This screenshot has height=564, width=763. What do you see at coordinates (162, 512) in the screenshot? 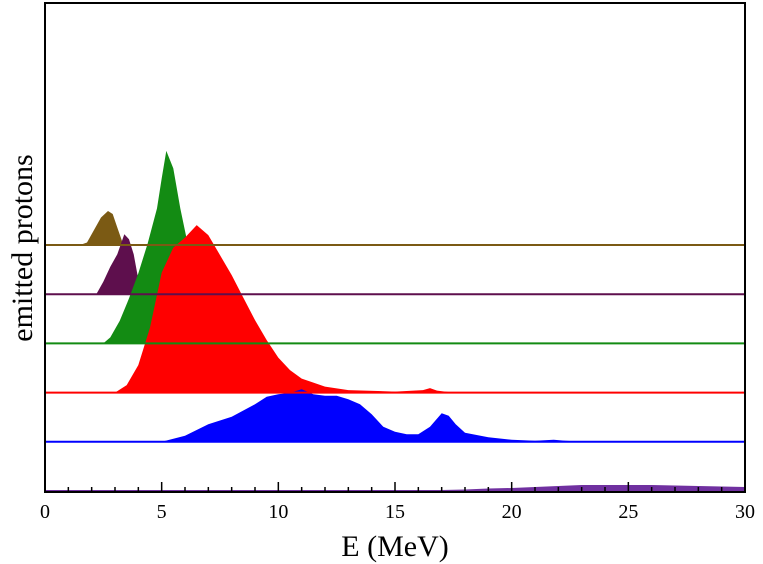
I see `x-tick-label: 5` at bounding box center [162, 512].